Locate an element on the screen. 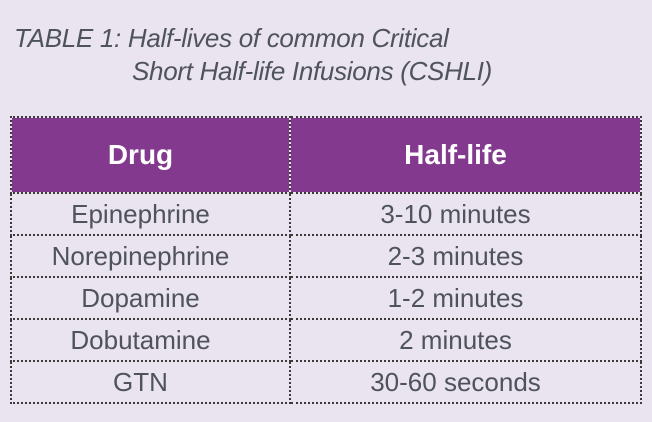 The image size is (652, 422). table-title-line1: TABLE 1: Half-lives of common Critical is located at coordinates (231, 38).